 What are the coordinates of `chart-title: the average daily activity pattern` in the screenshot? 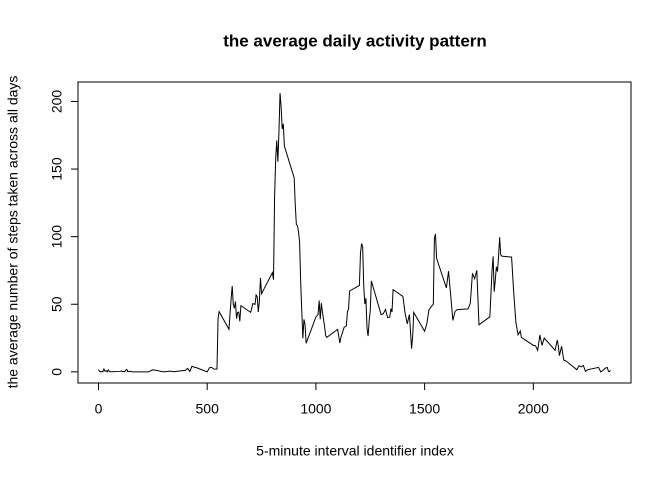 It's located at (355, 40).